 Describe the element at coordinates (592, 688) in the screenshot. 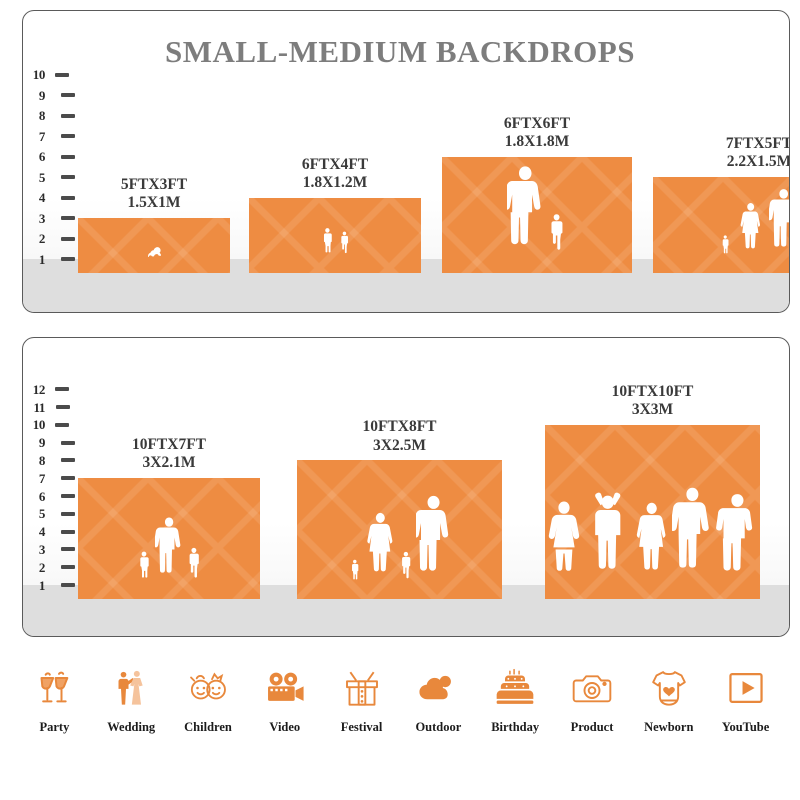

I see `camera-icon` at that location.